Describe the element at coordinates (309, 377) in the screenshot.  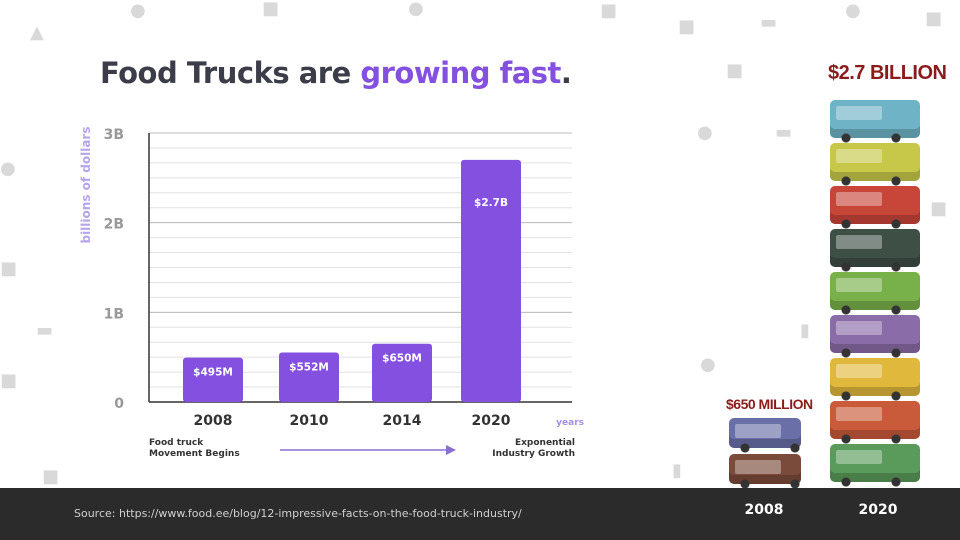
I see `bar-2010` at that location.